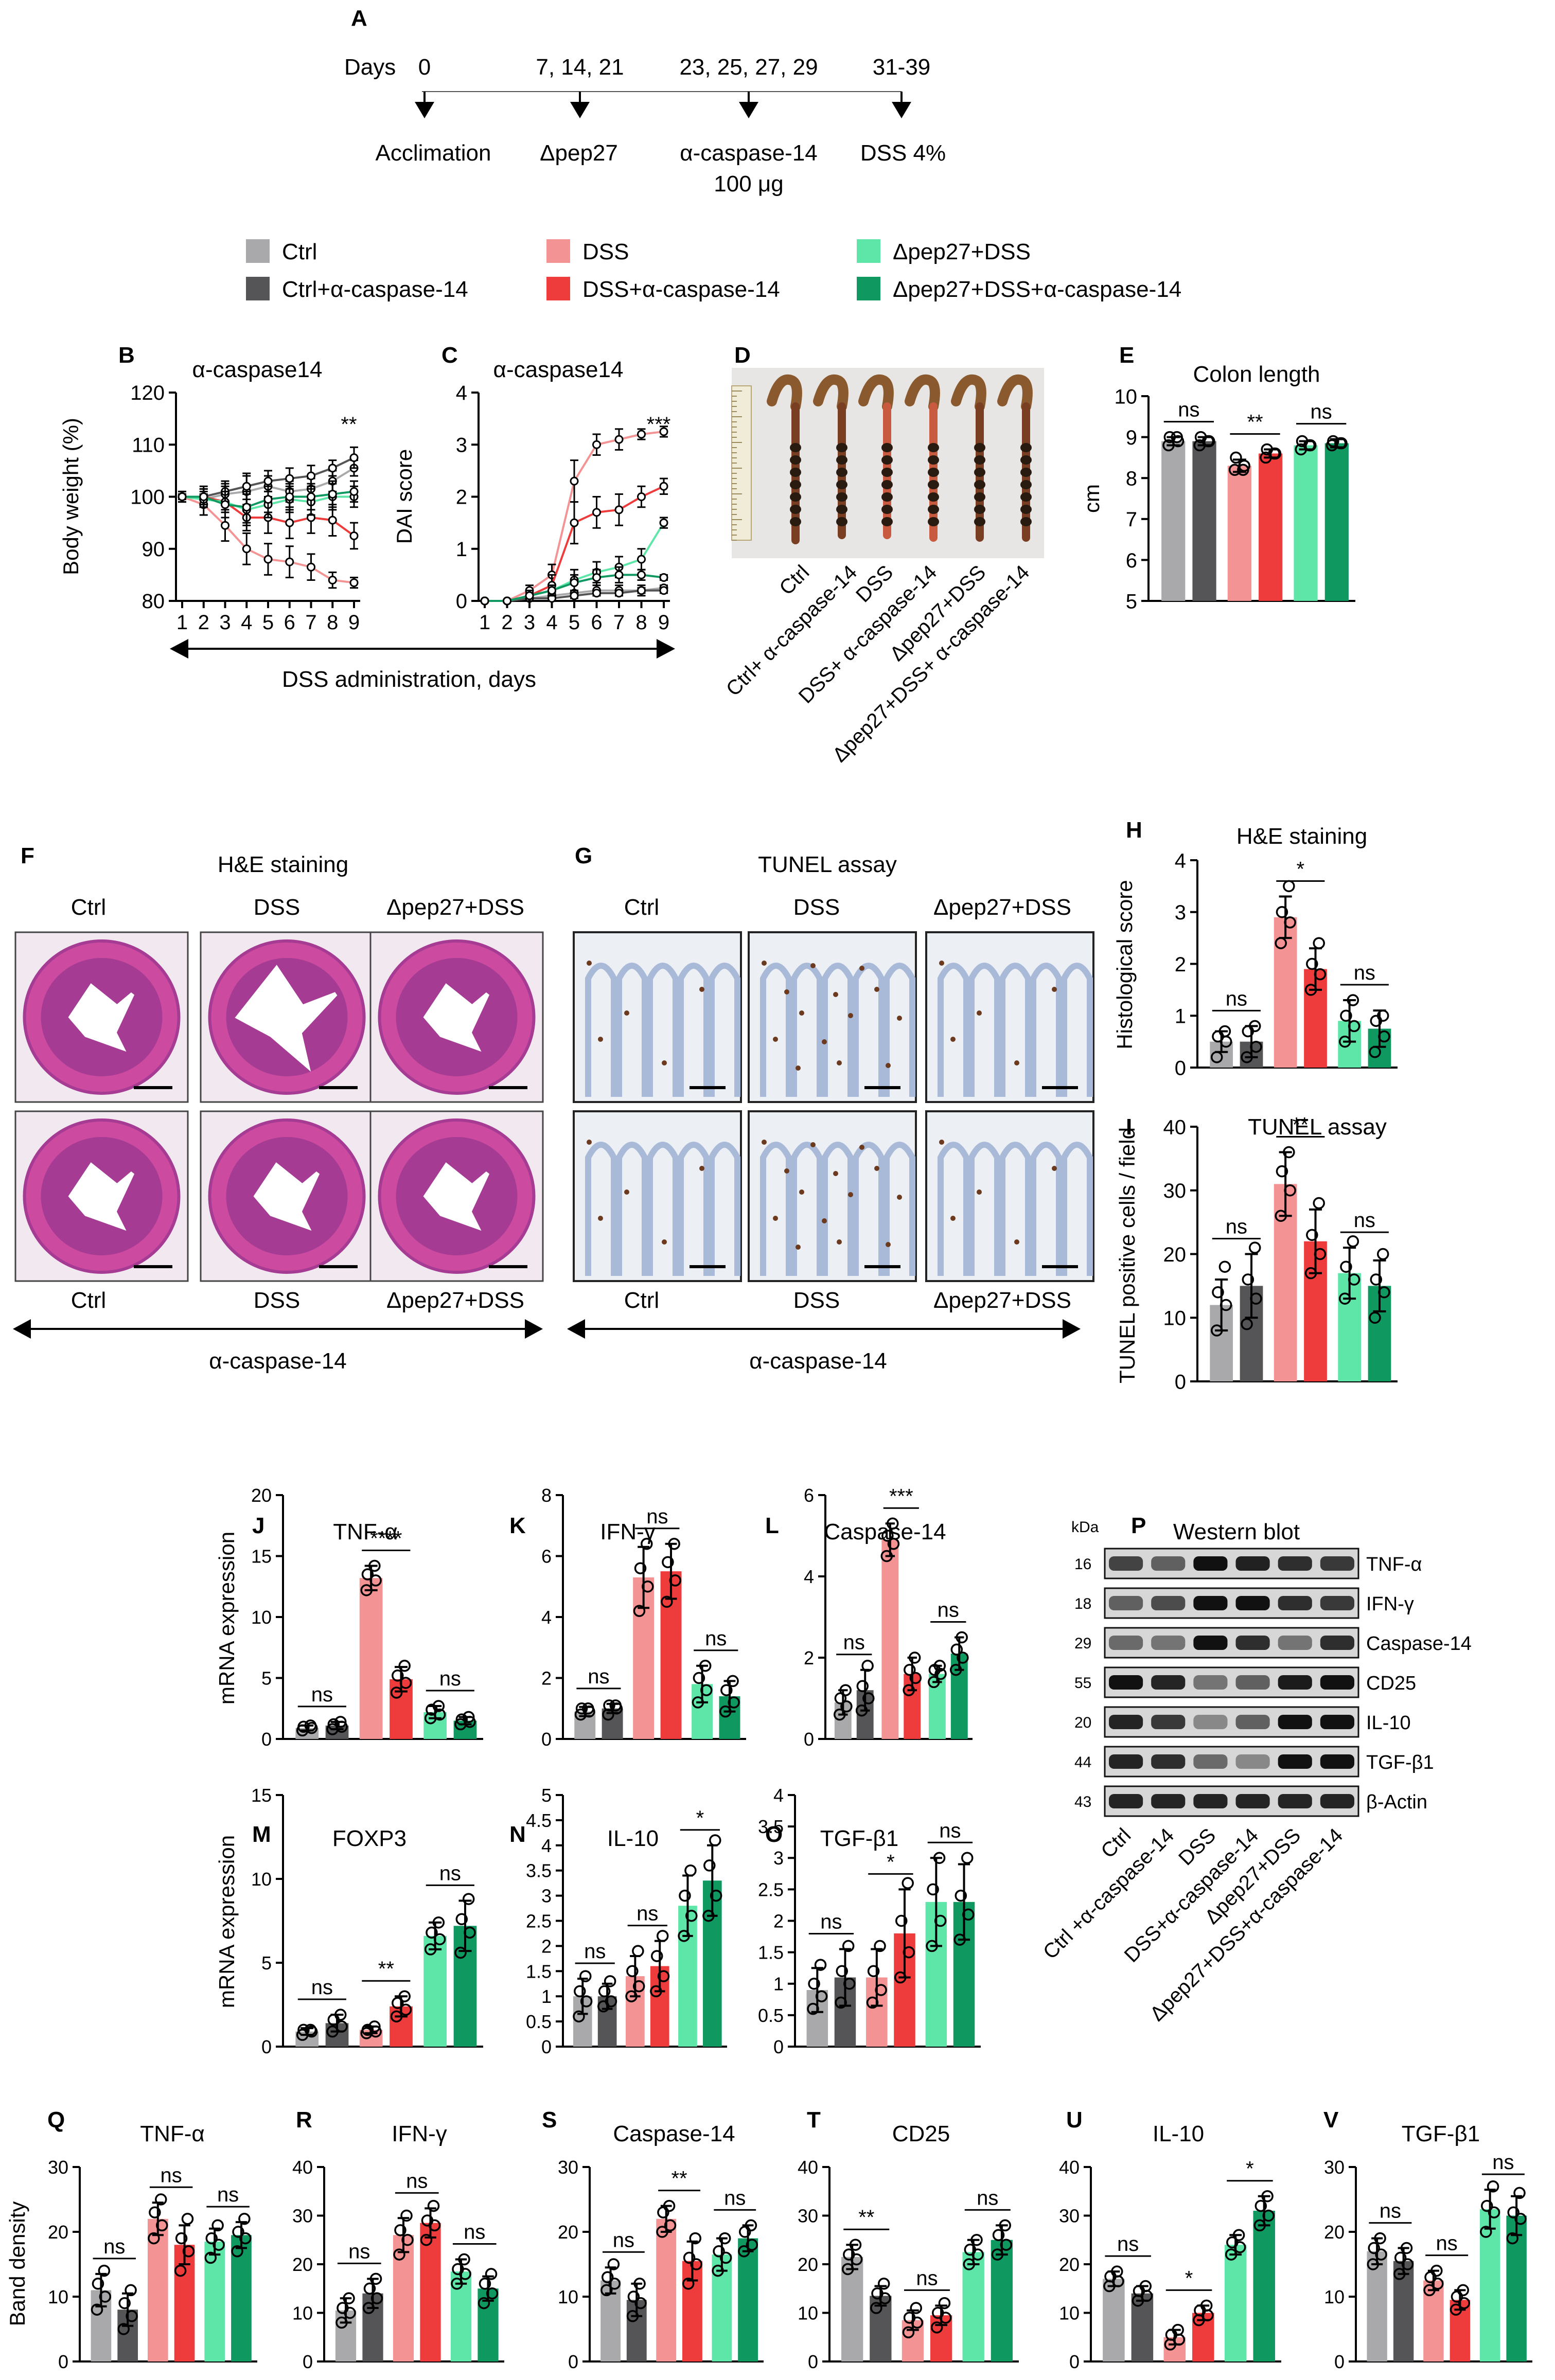 The height and width of the screenshot is (2380, 1555). I want to click on blot-strip, so click(1231, 1762).